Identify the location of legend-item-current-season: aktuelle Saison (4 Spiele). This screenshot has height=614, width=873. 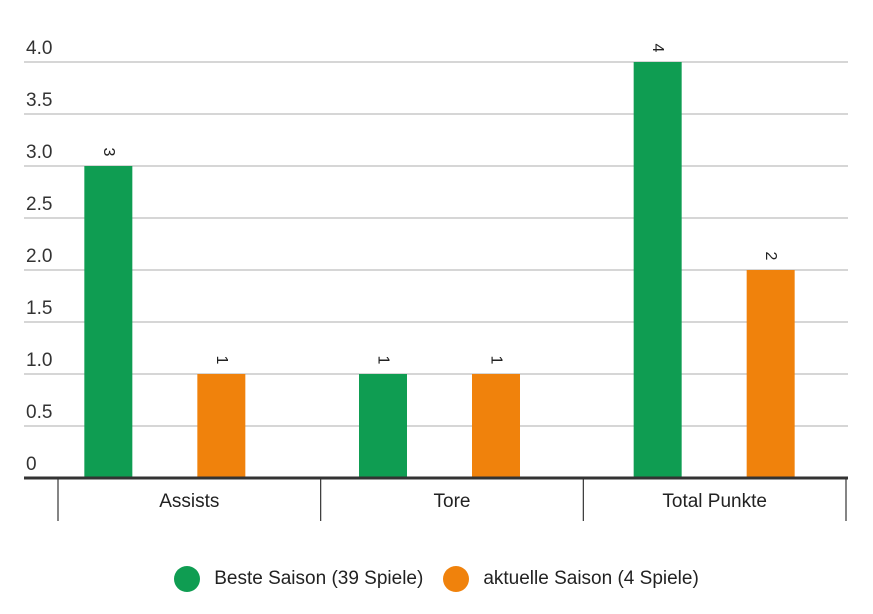
(571, 579).